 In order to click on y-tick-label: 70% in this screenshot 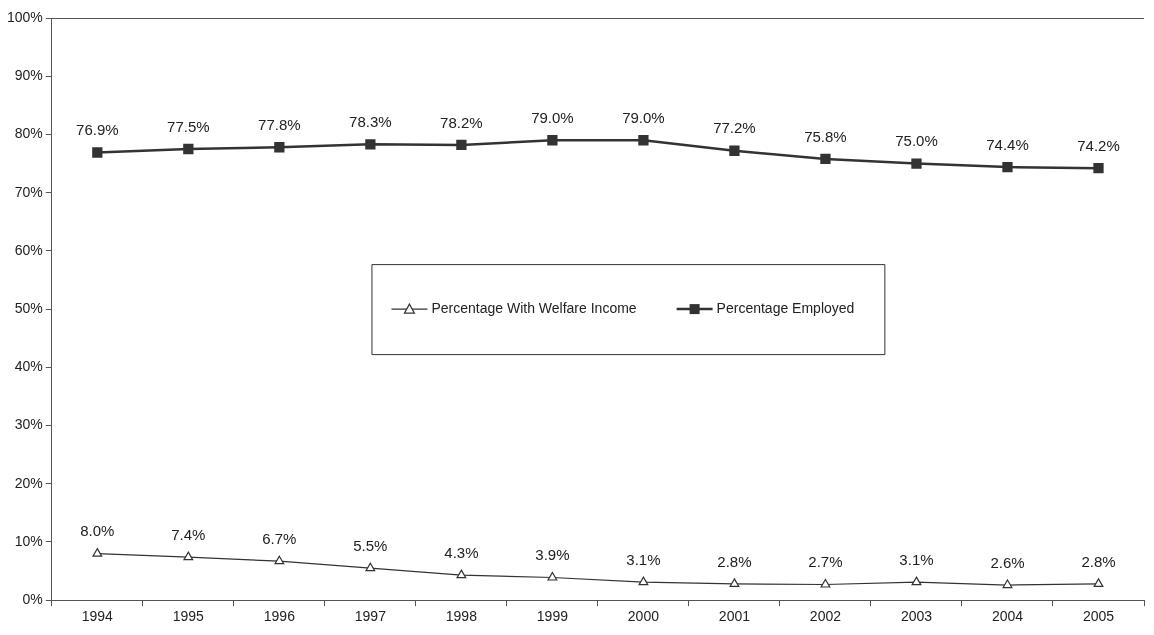, I will do `click(28, 191)`.